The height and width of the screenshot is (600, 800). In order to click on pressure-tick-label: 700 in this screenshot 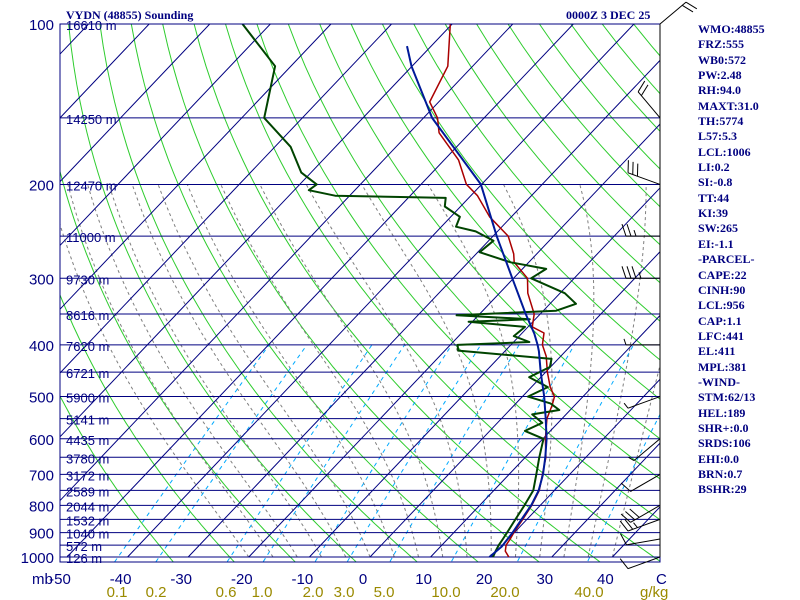, I will do `click(41, 475)`.